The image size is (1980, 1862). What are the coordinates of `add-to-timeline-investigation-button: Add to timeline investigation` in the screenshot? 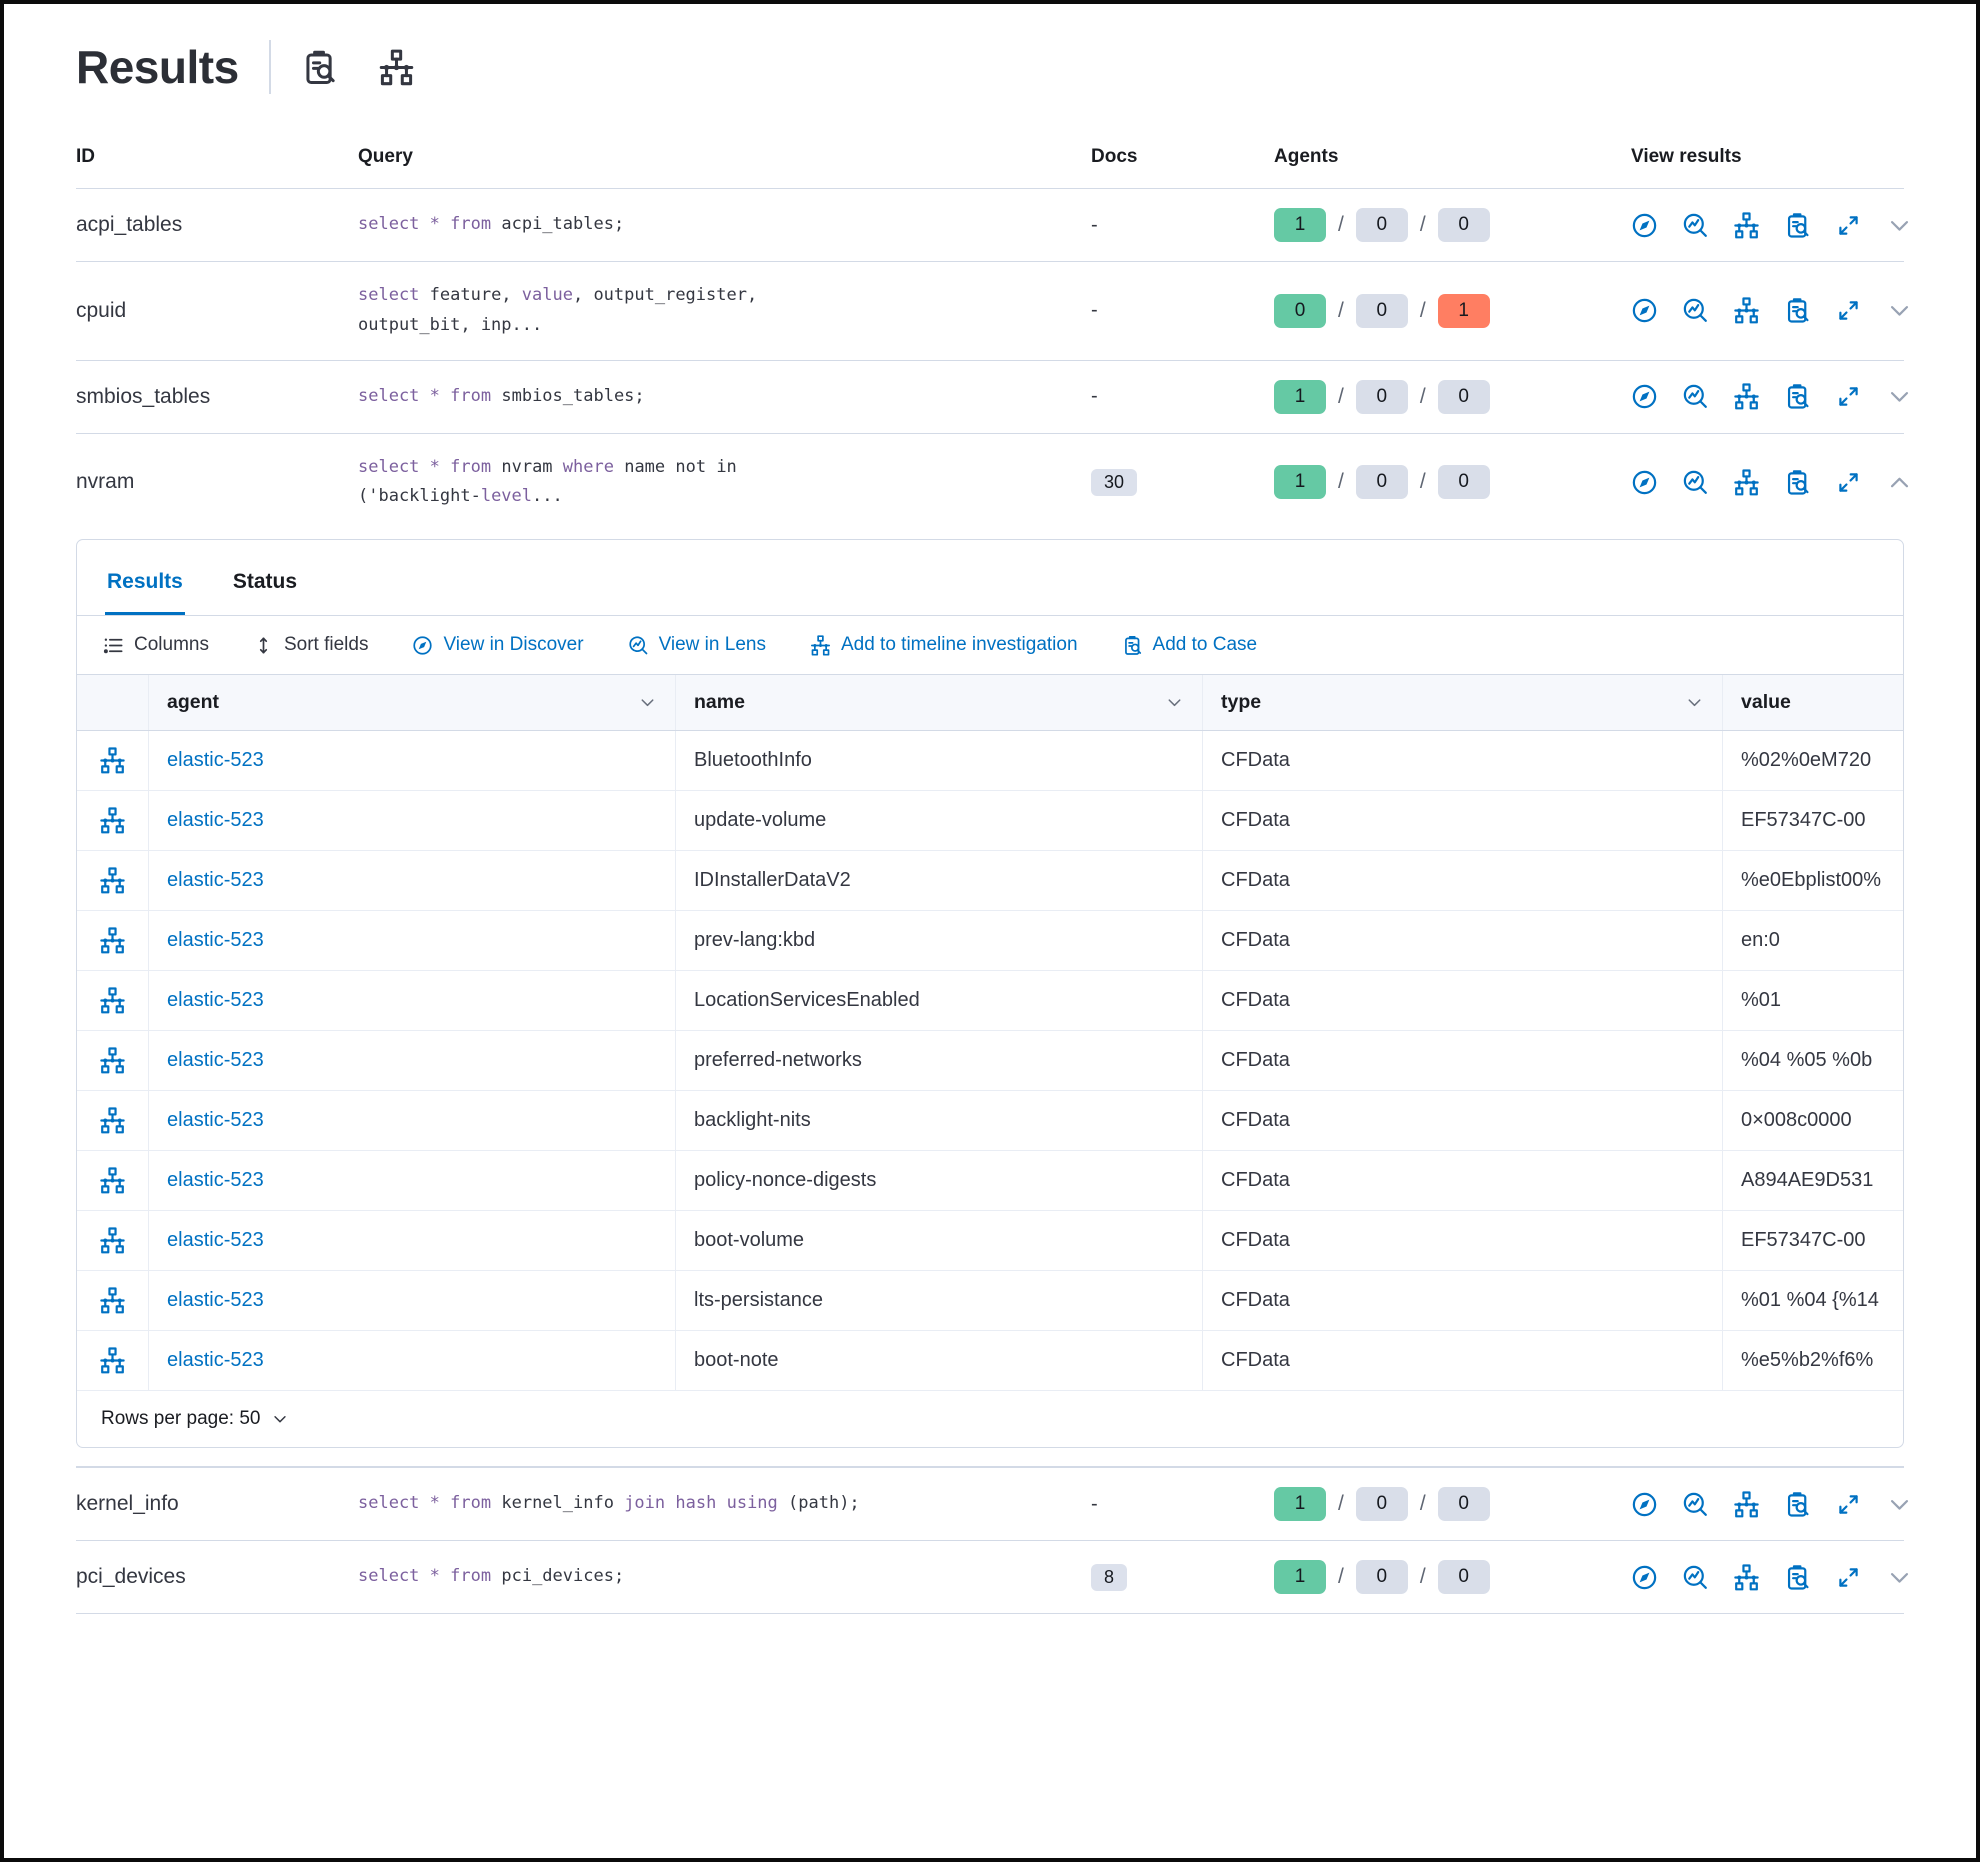 It's located at (944, 645).